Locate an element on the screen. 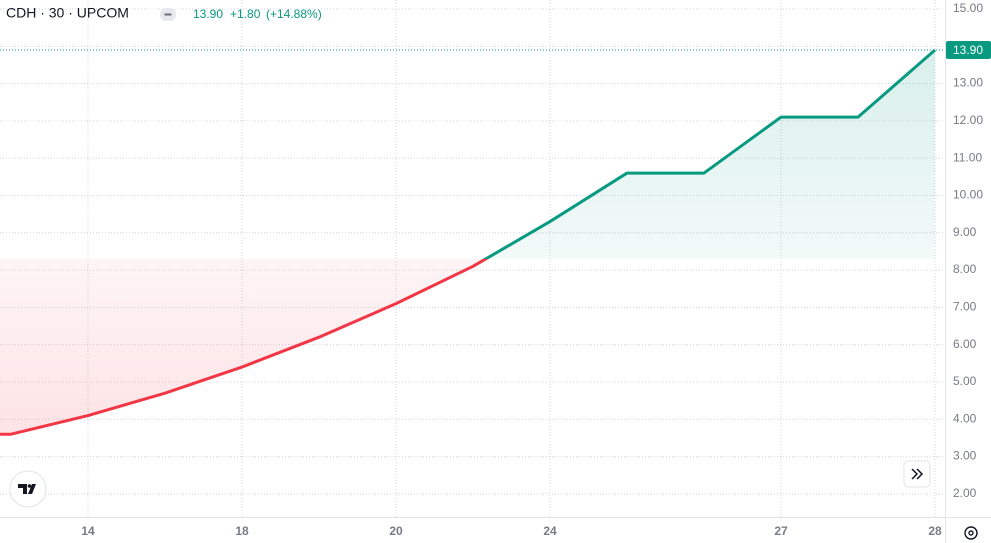 The width and height of the screenshot is (991, 543). x-tick-label: 20 is located at coordinates (396, 531).